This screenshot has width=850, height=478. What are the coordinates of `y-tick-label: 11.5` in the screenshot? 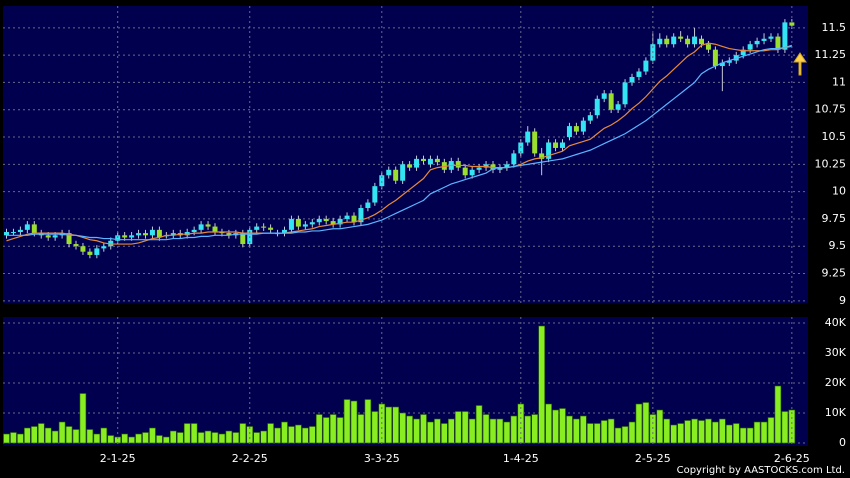 It's located at (834, 27).